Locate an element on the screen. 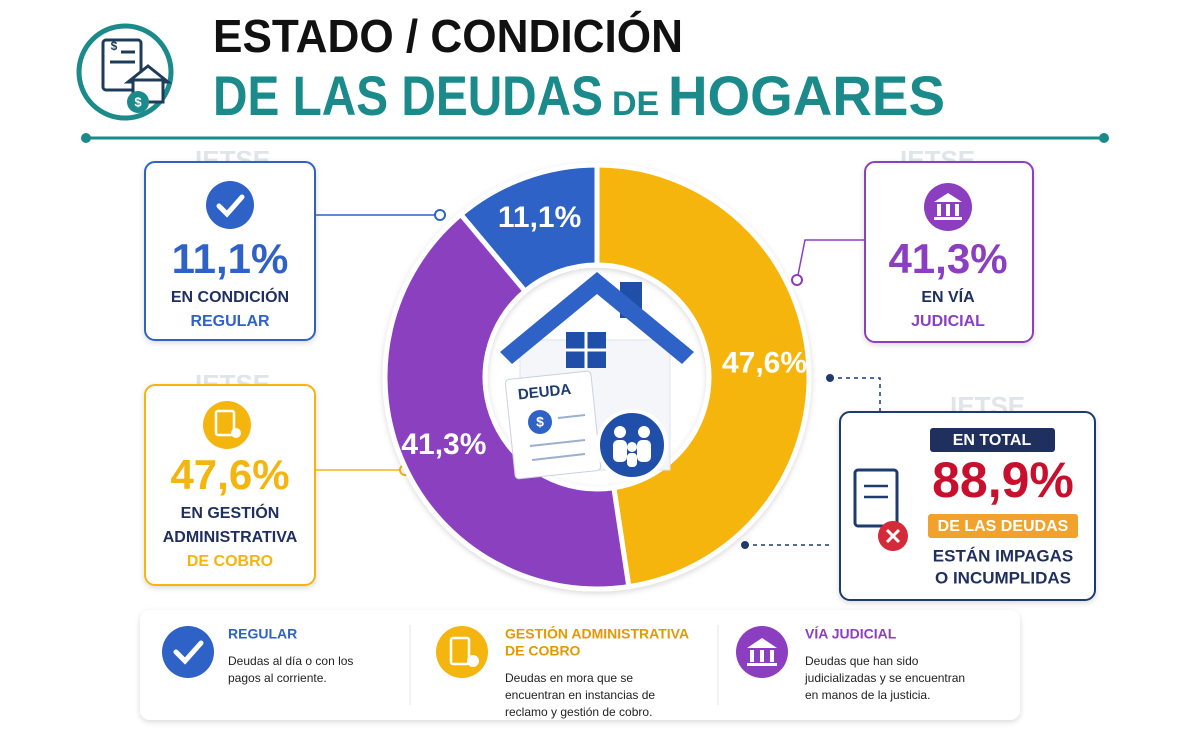 The width and height of the screenshot is (1200, 732). legend-panel is located at coordinates (580, 665).